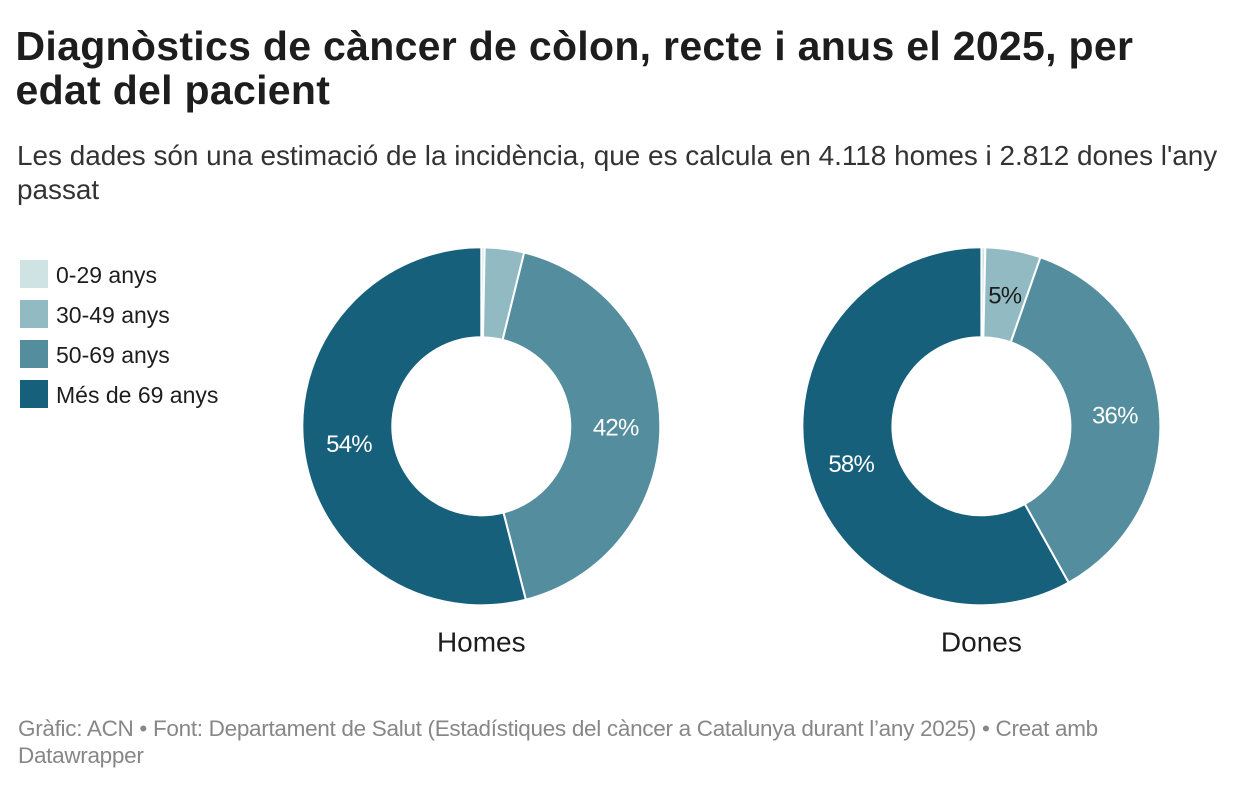 Image resolution: width=1240 pixels, height=790 pixels. What do you see at coordinates (981, 641) in the screenshot?
I see `svg-text: Dones` at bounding box center [981, 641].